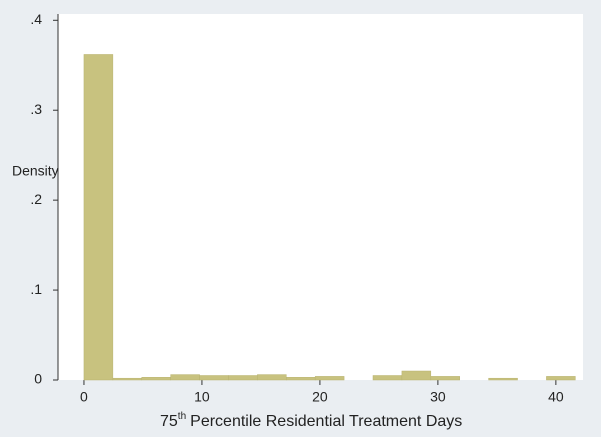 Image resolution: width=601 pixels, height=437 pixels. Describe the element at coordinates (36, 19) in the screenshot. I see `y-tick-label: .4` at that location.